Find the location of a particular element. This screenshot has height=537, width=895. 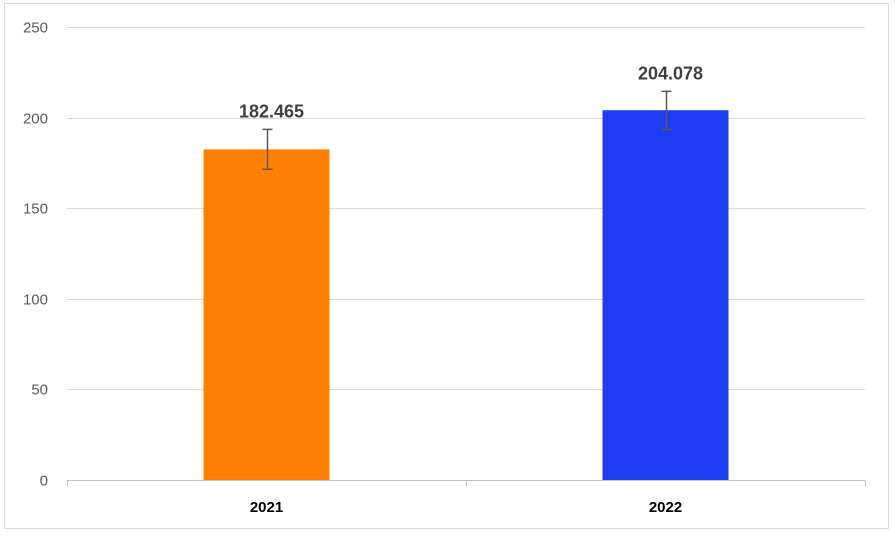

x-axis is located at coordinates (466, 483).